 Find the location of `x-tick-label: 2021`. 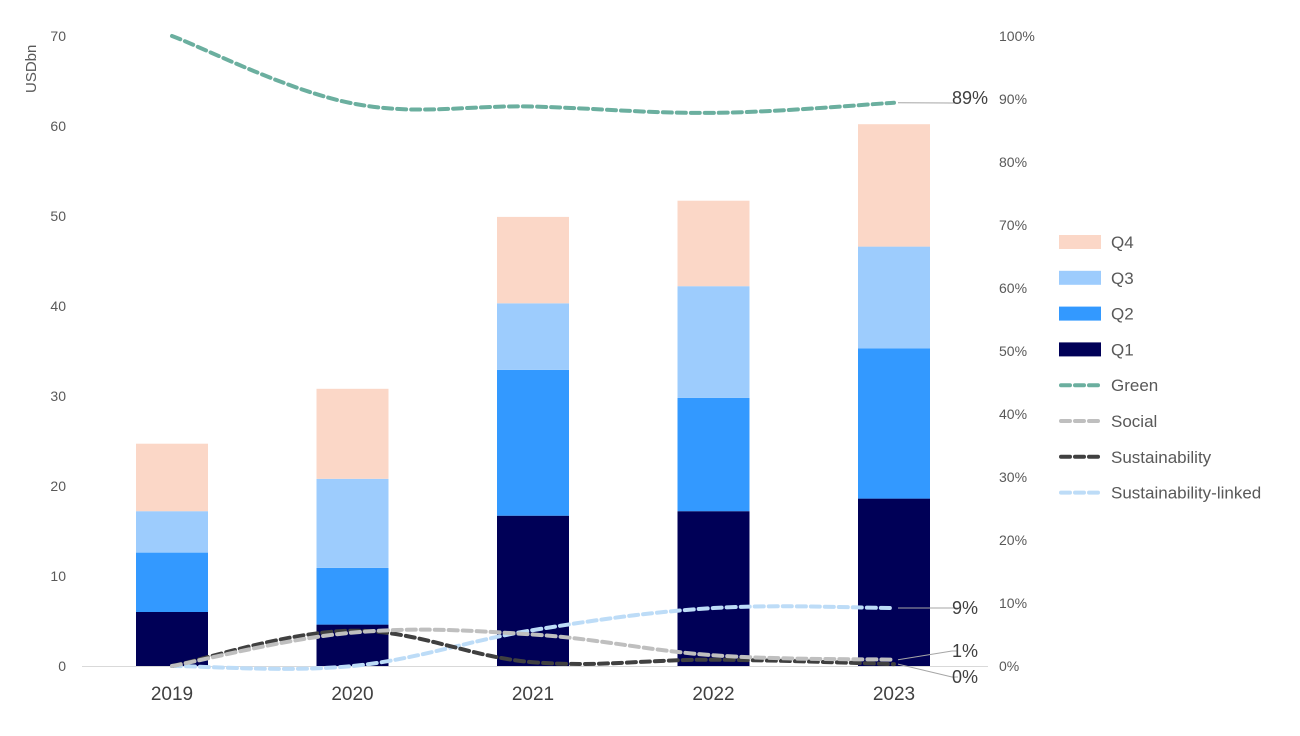

x-tick-label: 2021 is located at coordinates (533, 694).